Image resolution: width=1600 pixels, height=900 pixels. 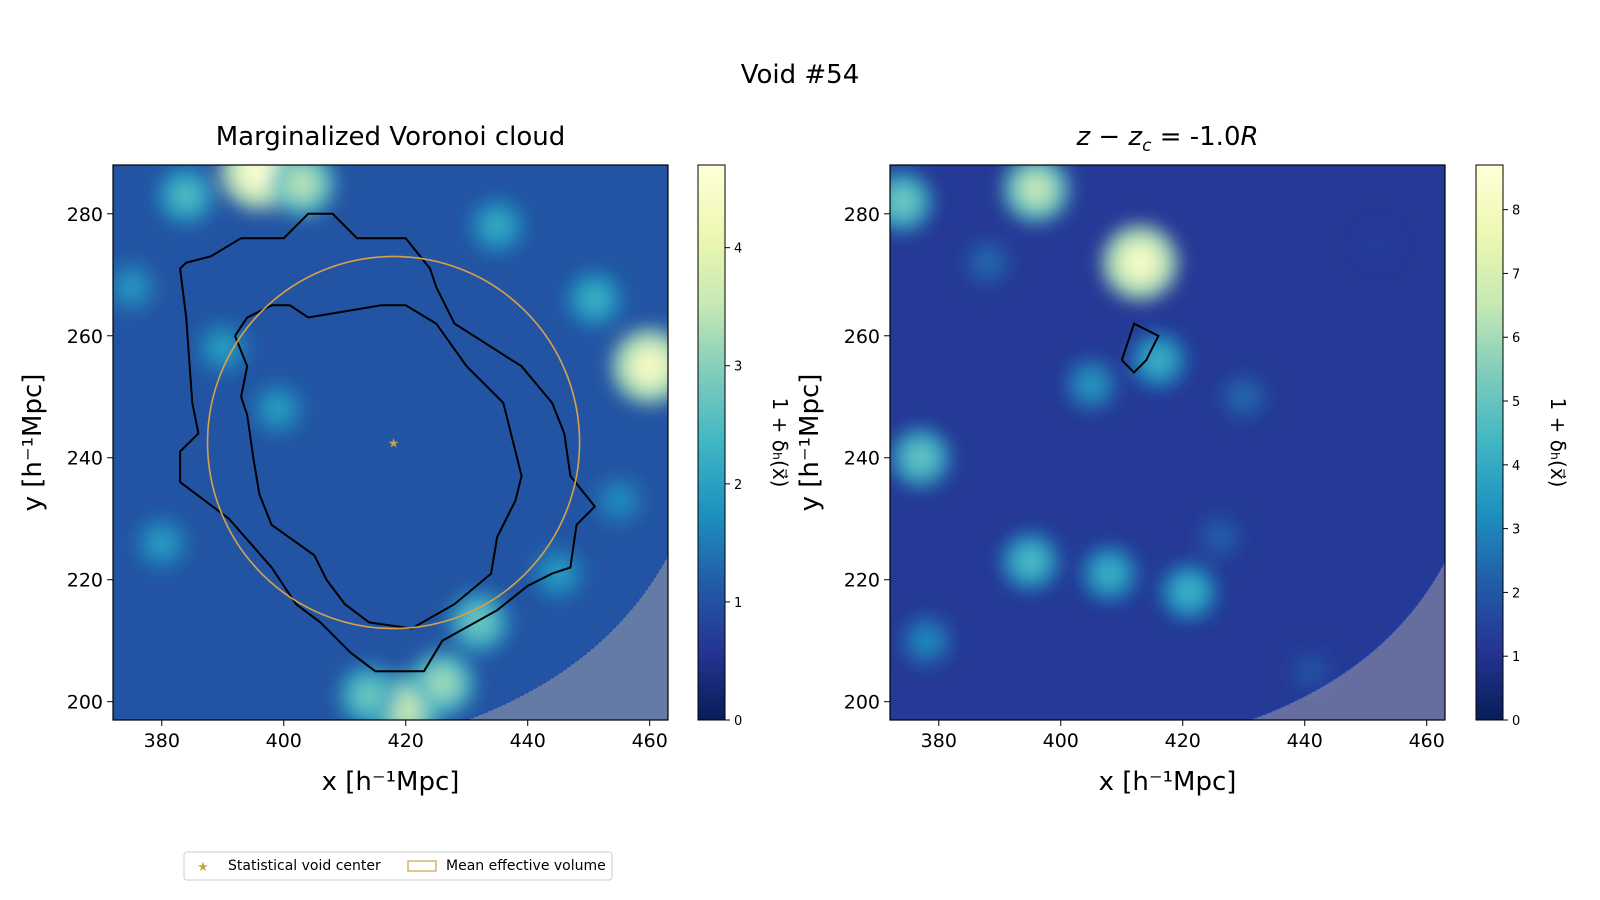 What do you see at coordinates (422, 866) in the screenshot?
I see `legend-rect-marker` at bounding box center [422, 866].